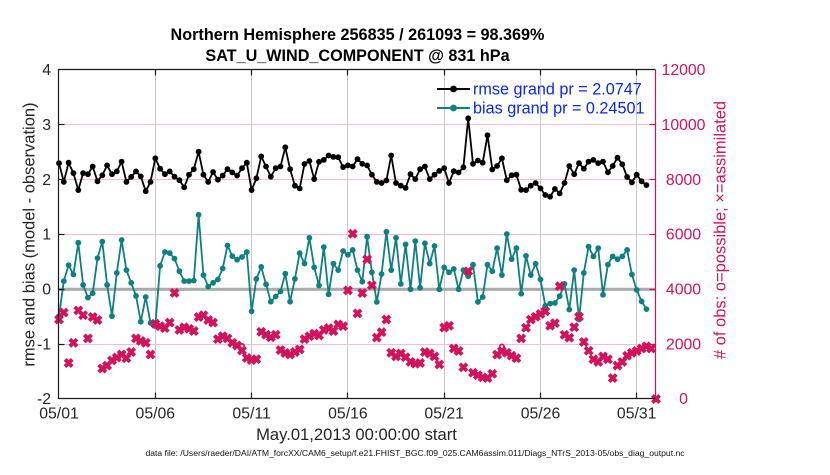  Describe the element at coordinates (156, 414) in the screenshot. I see `svg-text: 05/06` at that location.